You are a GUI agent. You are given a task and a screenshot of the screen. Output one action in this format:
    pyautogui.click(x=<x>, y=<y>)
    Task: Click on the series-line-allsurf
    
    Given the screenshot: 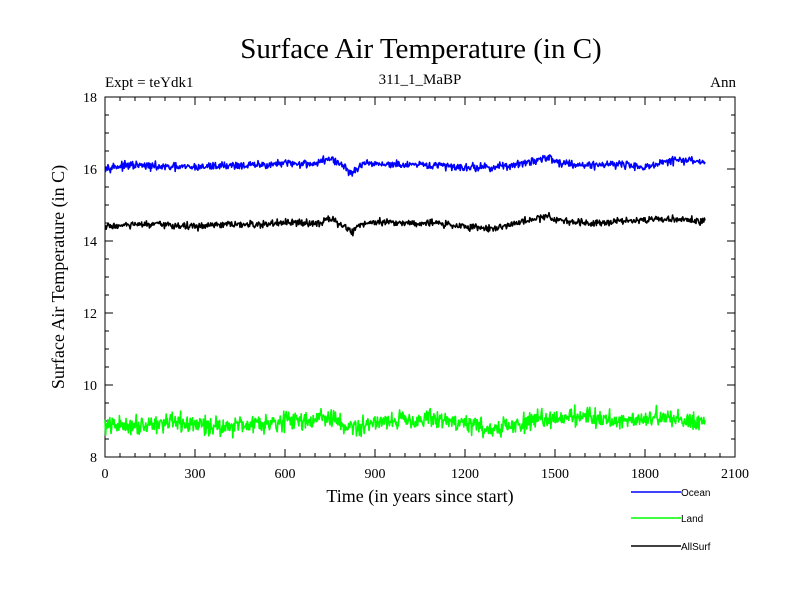 What is the action you would take?
    pyautogui.click(x=405, y=224)
    